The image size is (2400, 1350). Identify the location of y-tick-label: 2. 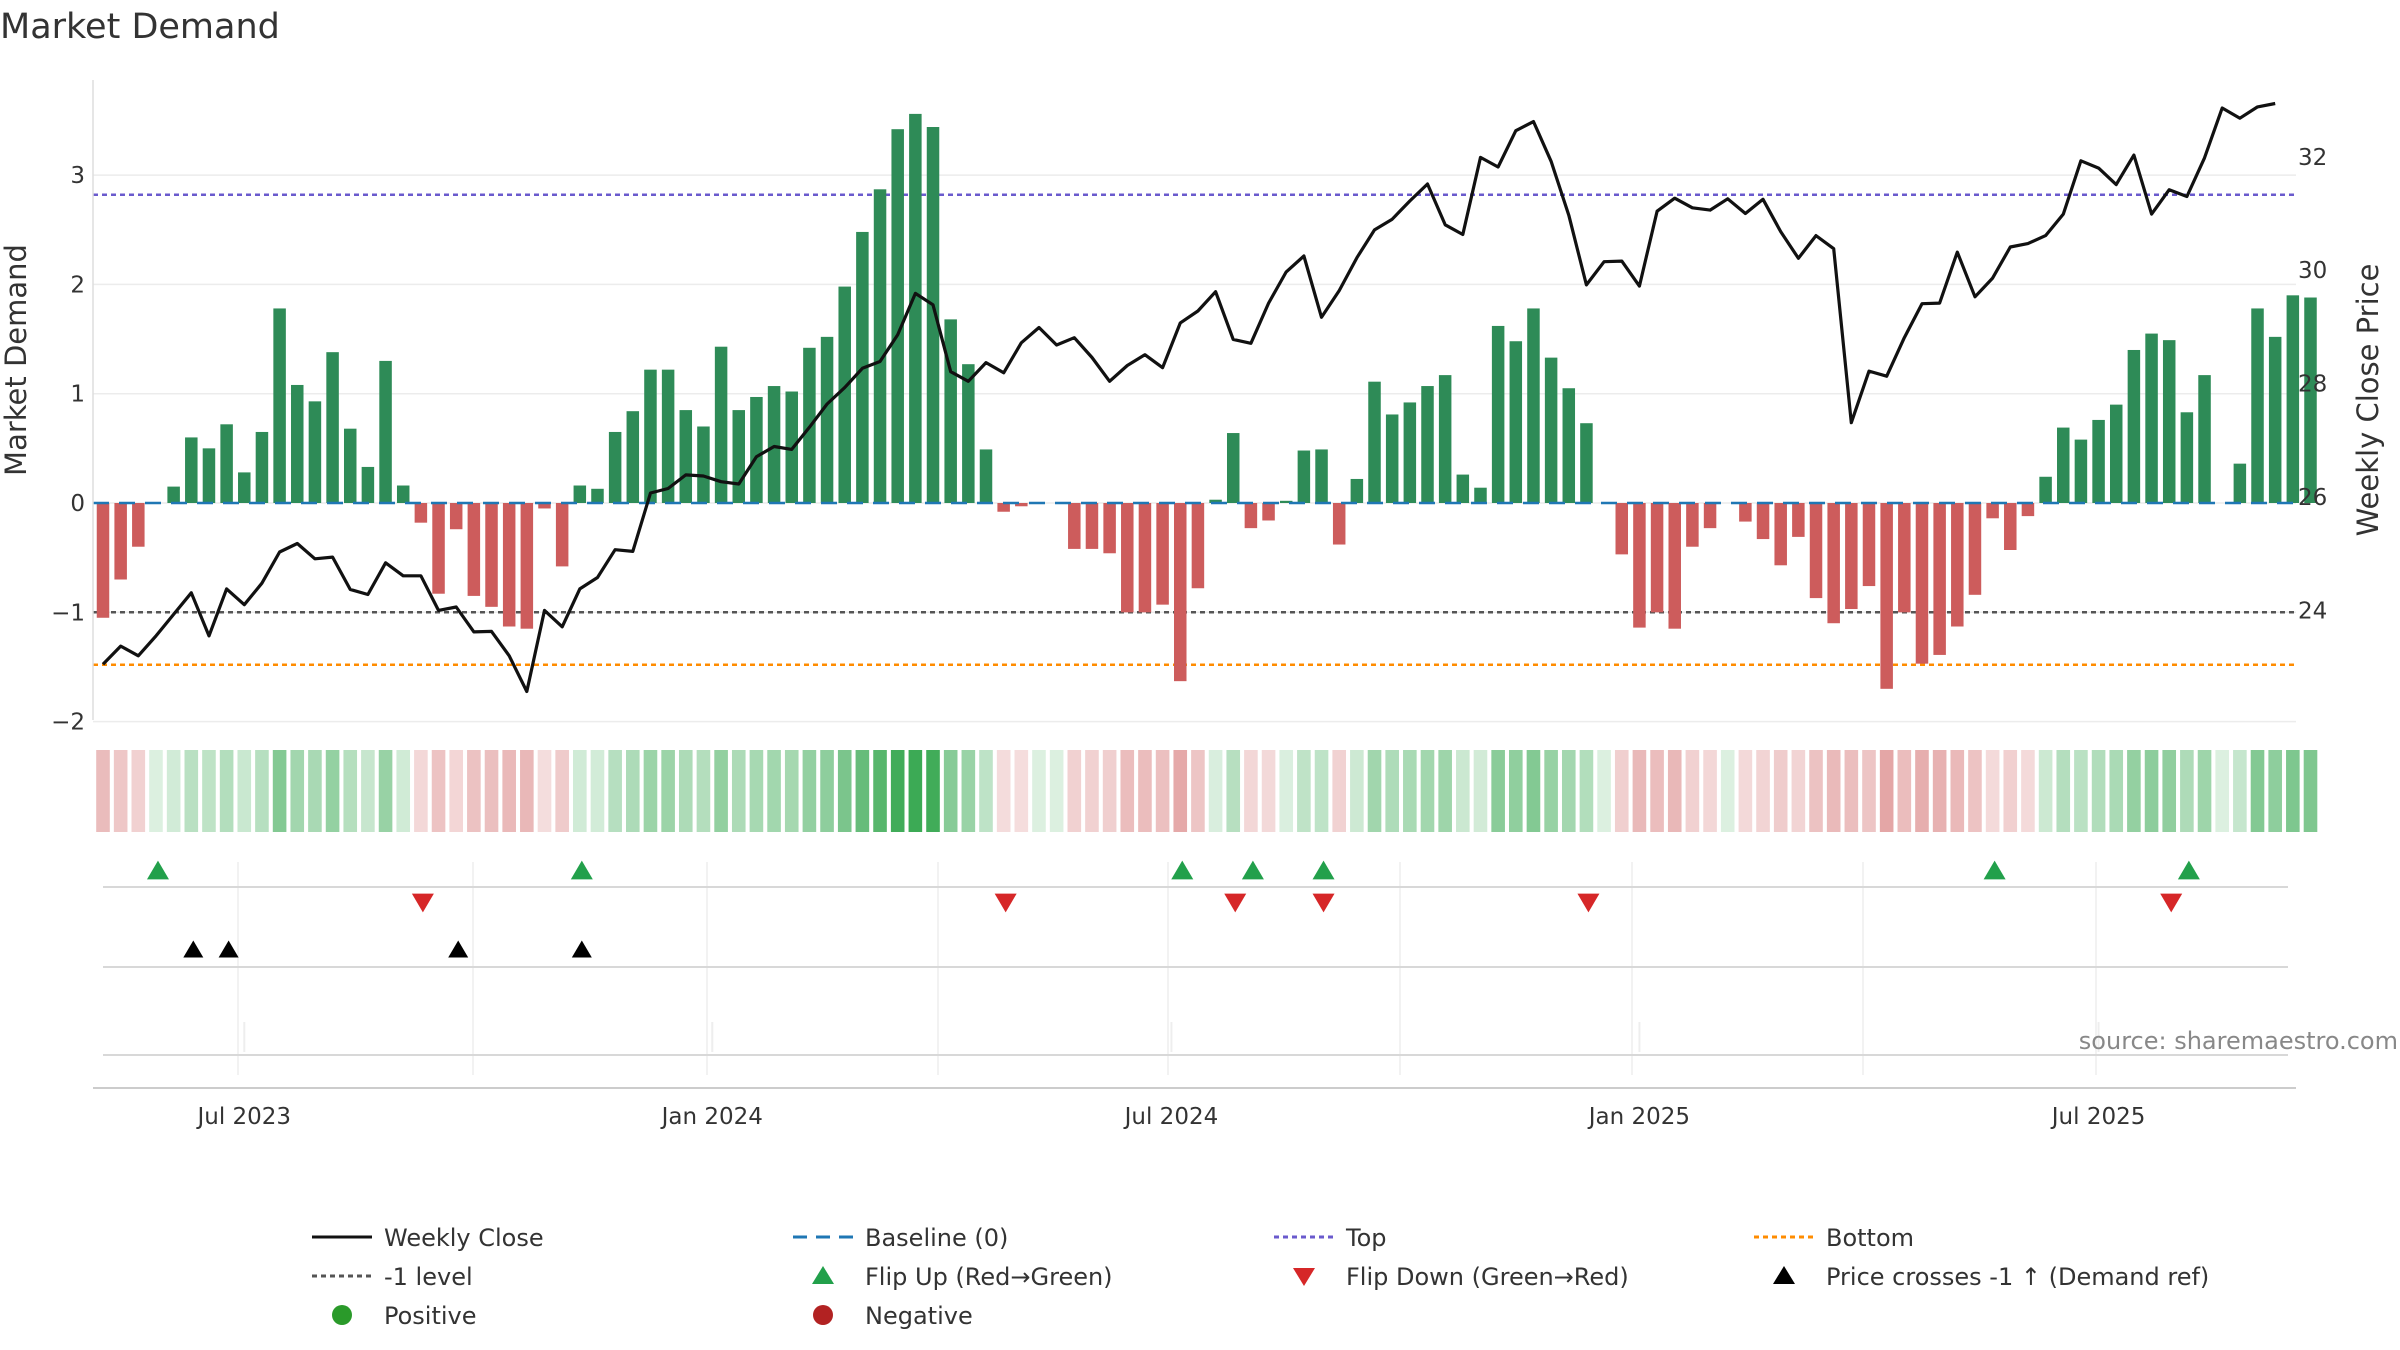
(77, 285).